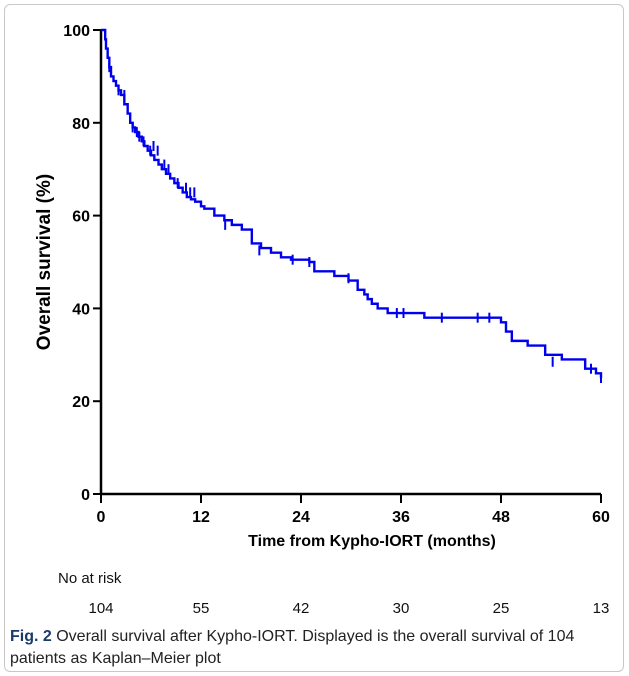  I want to click on risk-value: 25, so click(501, 608).